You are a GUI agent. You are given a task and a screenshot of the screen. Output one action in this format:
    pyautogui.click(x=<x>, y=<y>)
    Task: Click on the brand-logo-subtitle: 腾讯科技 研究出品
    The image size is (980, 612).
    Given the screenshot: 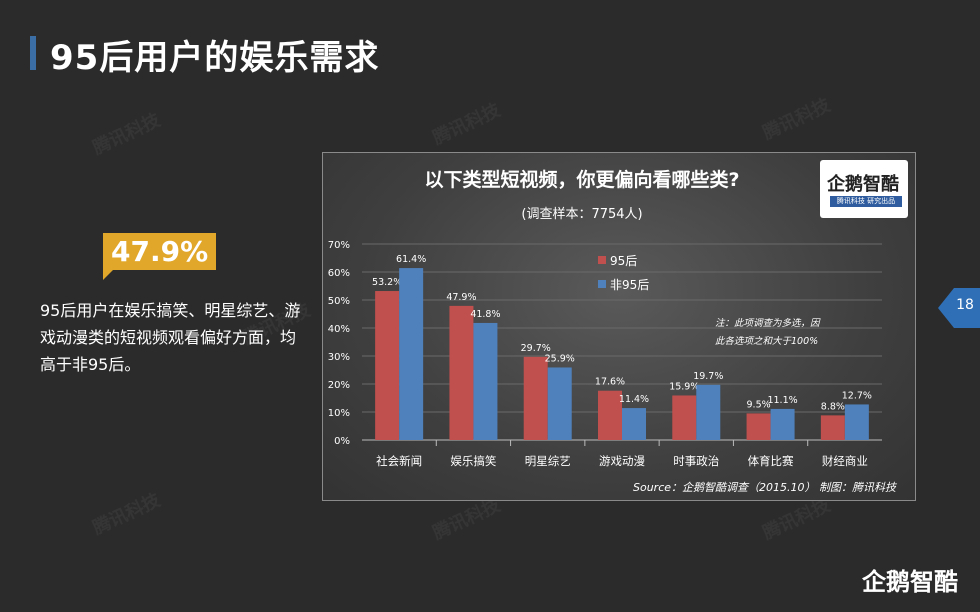 What is the action you would take?
    pyautogui.click(x=866, y=201)
    